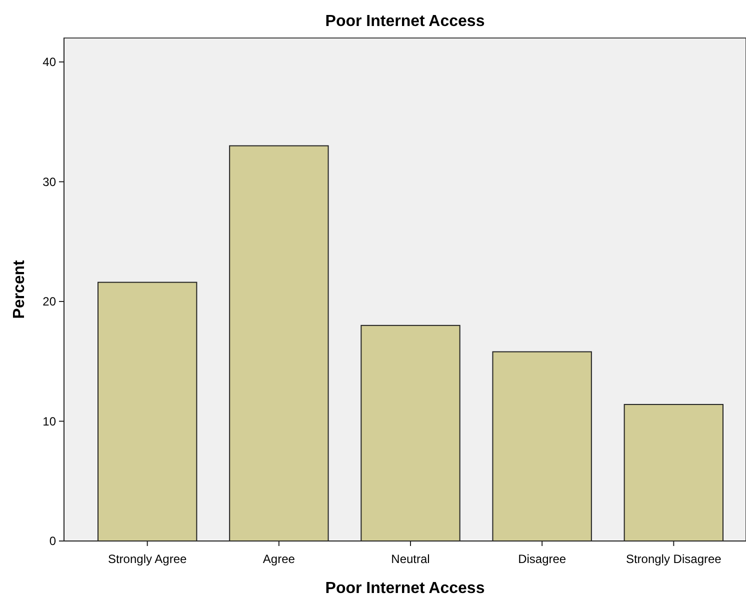 Image resolution: width=746 pixels, height=595 pixels. I want to click on x-tick-label: Neutral, so click(410, 559).